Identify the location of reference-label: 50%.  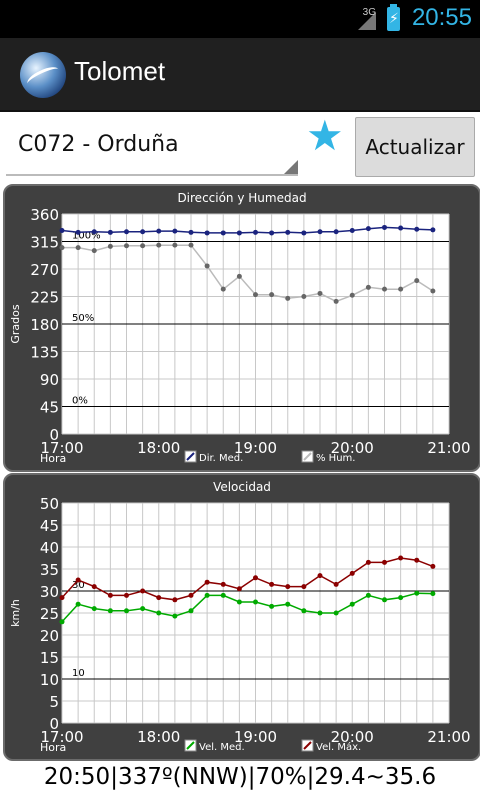
(83, 318).